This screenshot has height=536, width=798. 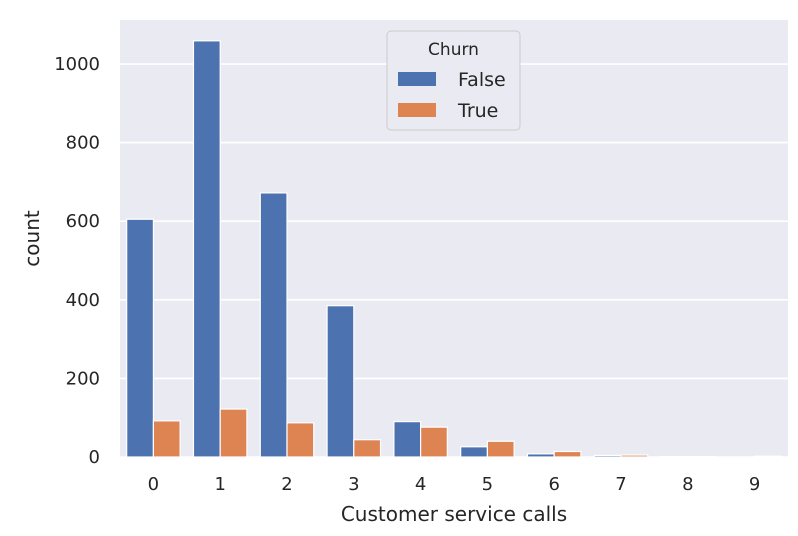 What do you see at coordinates (454, 484) in the screenshot?
I see `x-axis-ticks: 0 1 2 3 4 5 6 7 8 9` at bounding box center [454, 484].